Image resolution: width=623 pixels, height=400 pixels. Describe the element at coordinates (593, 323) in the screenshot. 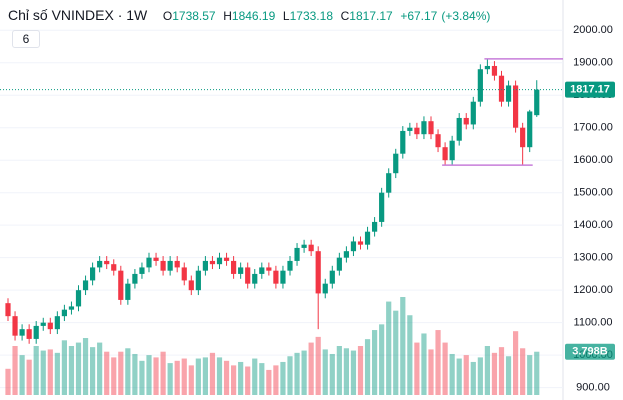

I see `y-tick-label: 1100.00` at that location.